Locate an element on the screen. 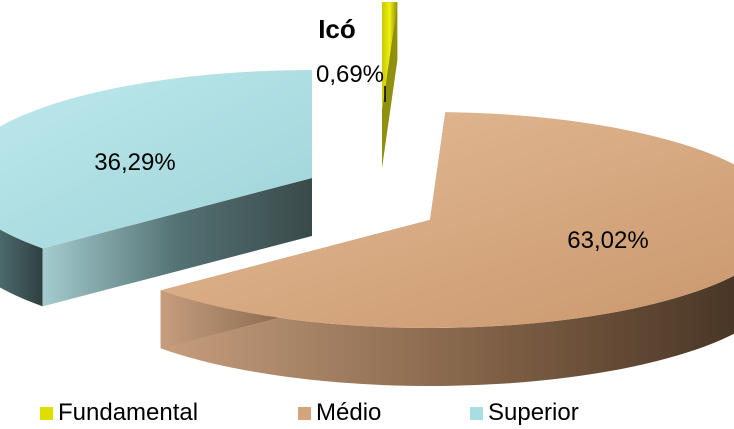  slice-fundamental is located at coordinates (390, 85).